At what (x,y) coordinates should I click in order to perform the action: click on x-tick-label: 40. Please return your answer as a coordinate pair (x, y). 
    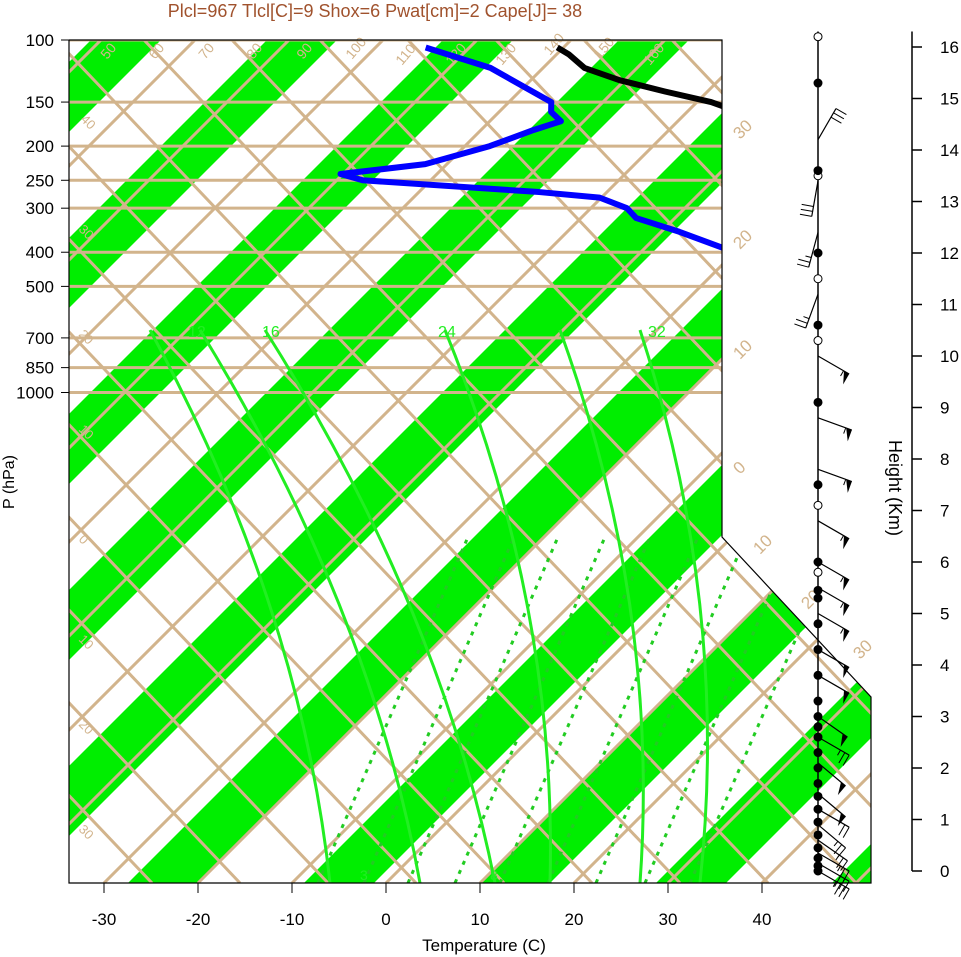
    Looking at the image, I should click on (762, 919).